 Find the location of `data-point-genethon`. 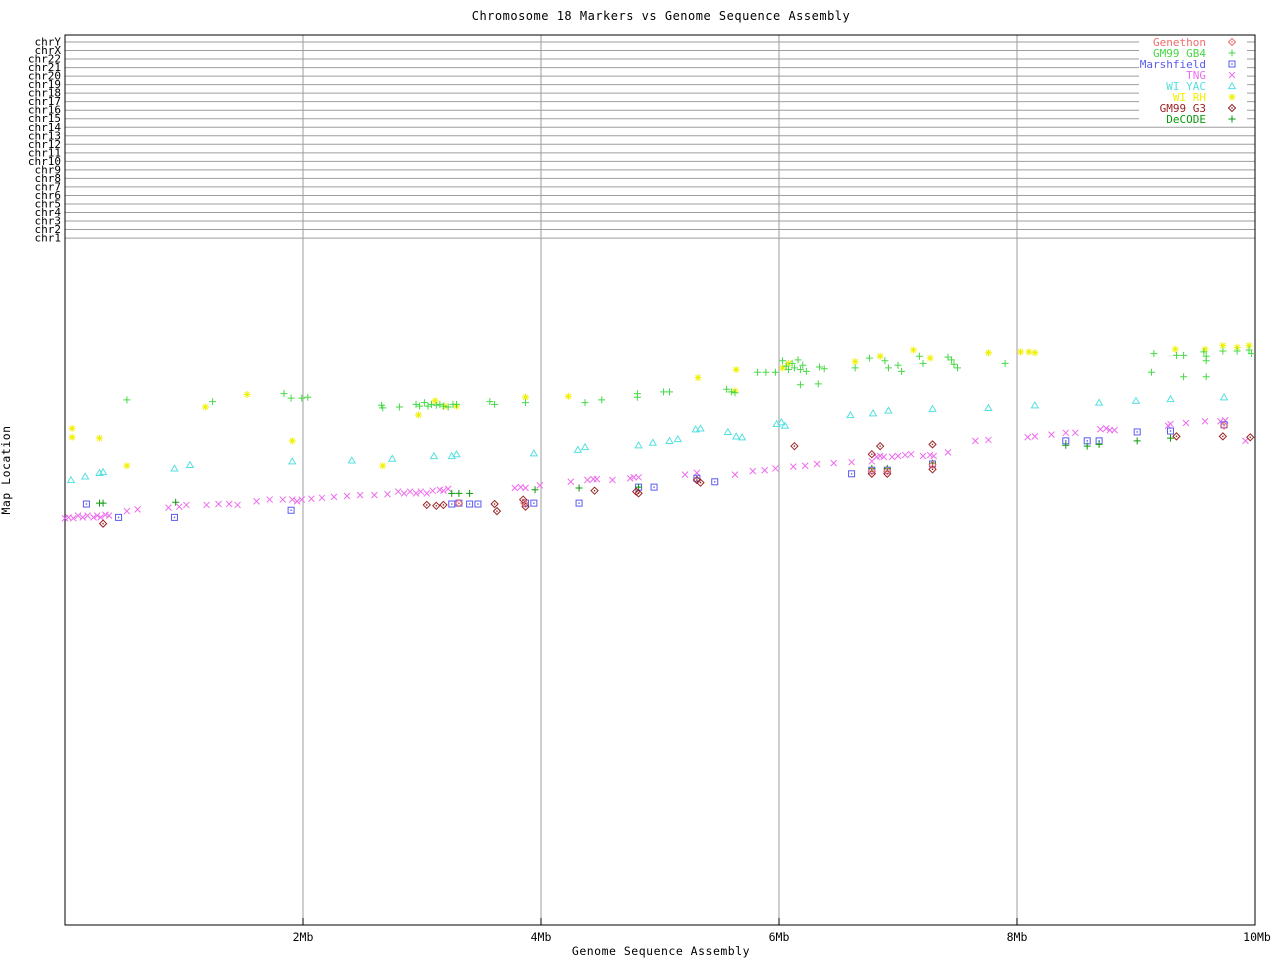

data-point-genethon is located at coordinates (872, 471).